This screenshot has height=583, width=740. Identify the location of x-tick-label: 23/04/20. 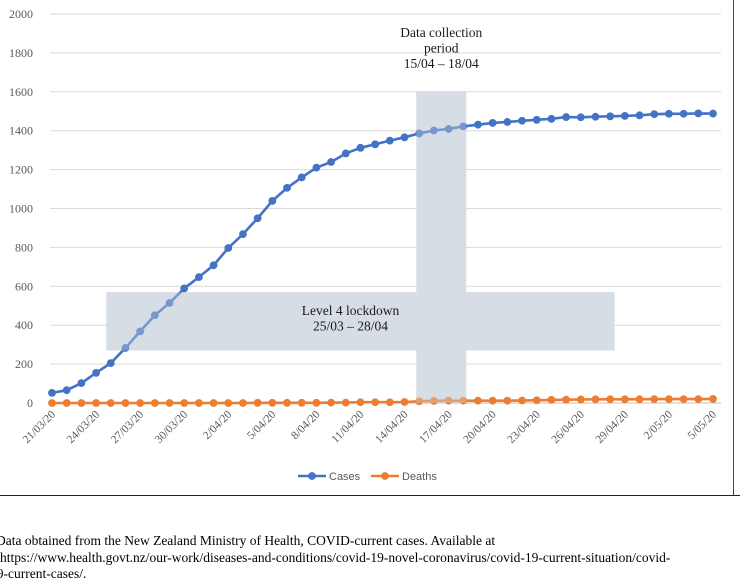
(524, 427).